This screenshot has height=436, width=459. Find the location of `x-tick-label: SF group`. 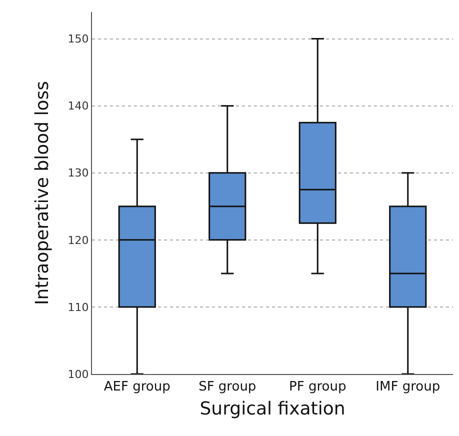

x-tick-label: SF group is located at coordinates (227, 387).